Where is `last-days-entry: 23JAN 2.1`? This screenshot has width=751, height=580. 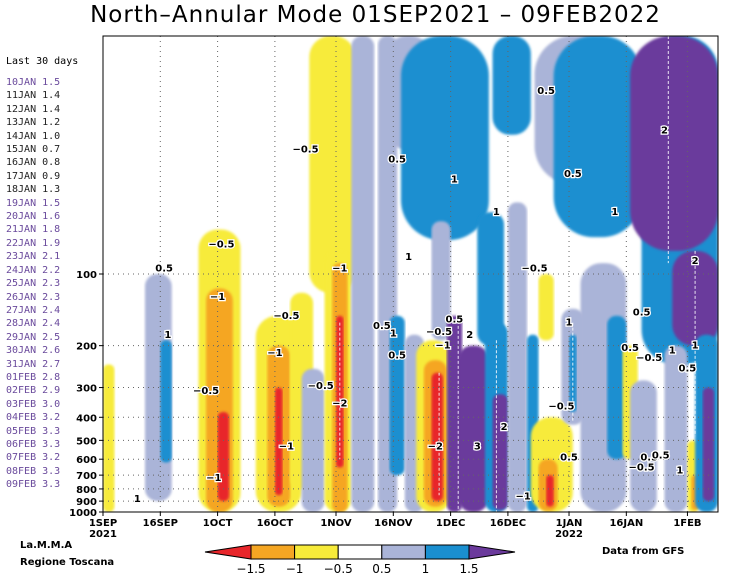
last-days-entry: 23JAN 2.1 is located at coordinates (33, 256).